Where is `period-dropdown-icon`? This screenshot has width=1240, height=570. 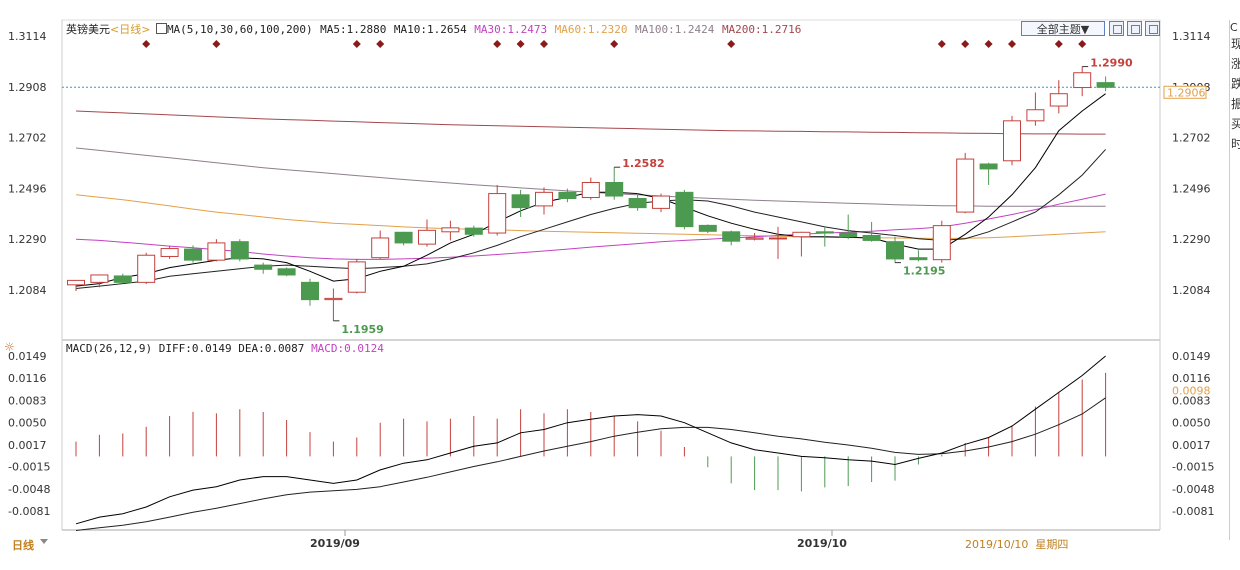
period-dropdown-icon is located at coordinates (44, 541).